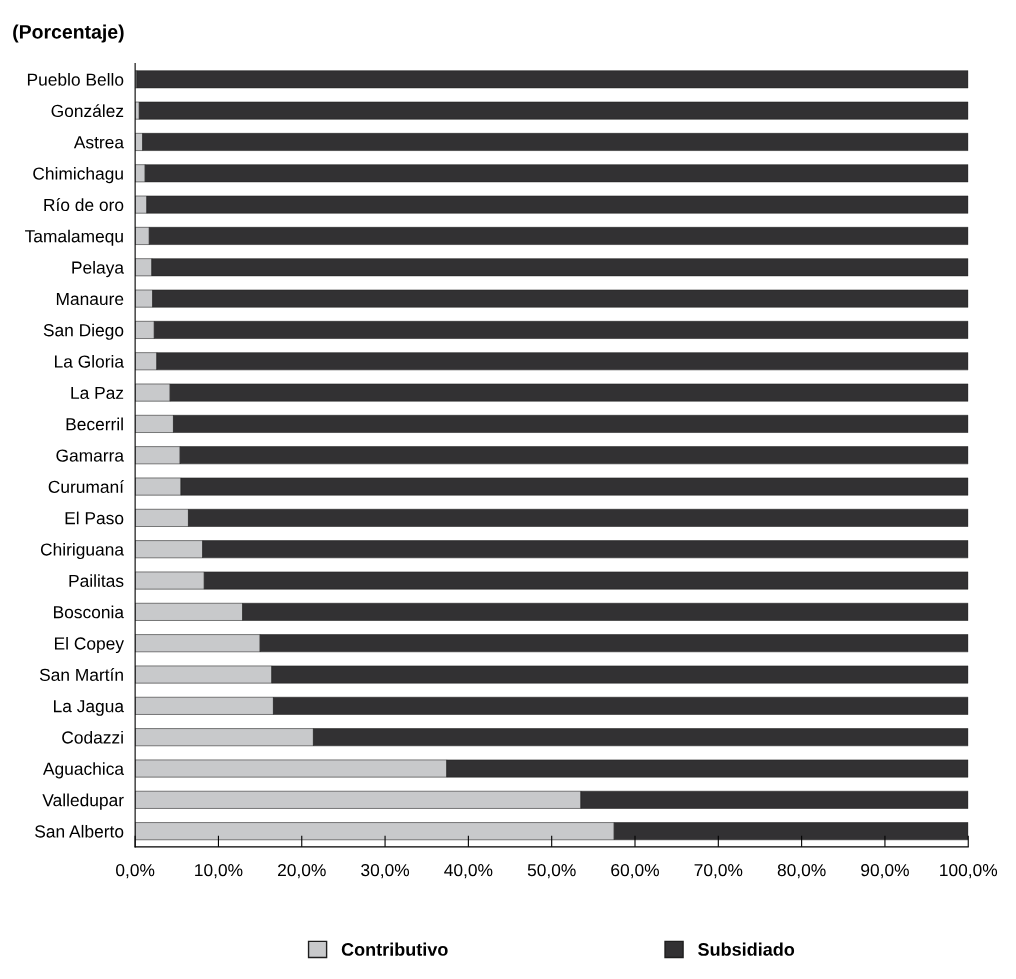 The image size is (1016, 979). What do you see at coordinates (90, 455) in the screenshot?
I see `y-tick-label: Gamarra` at bounding box center [90, 455].